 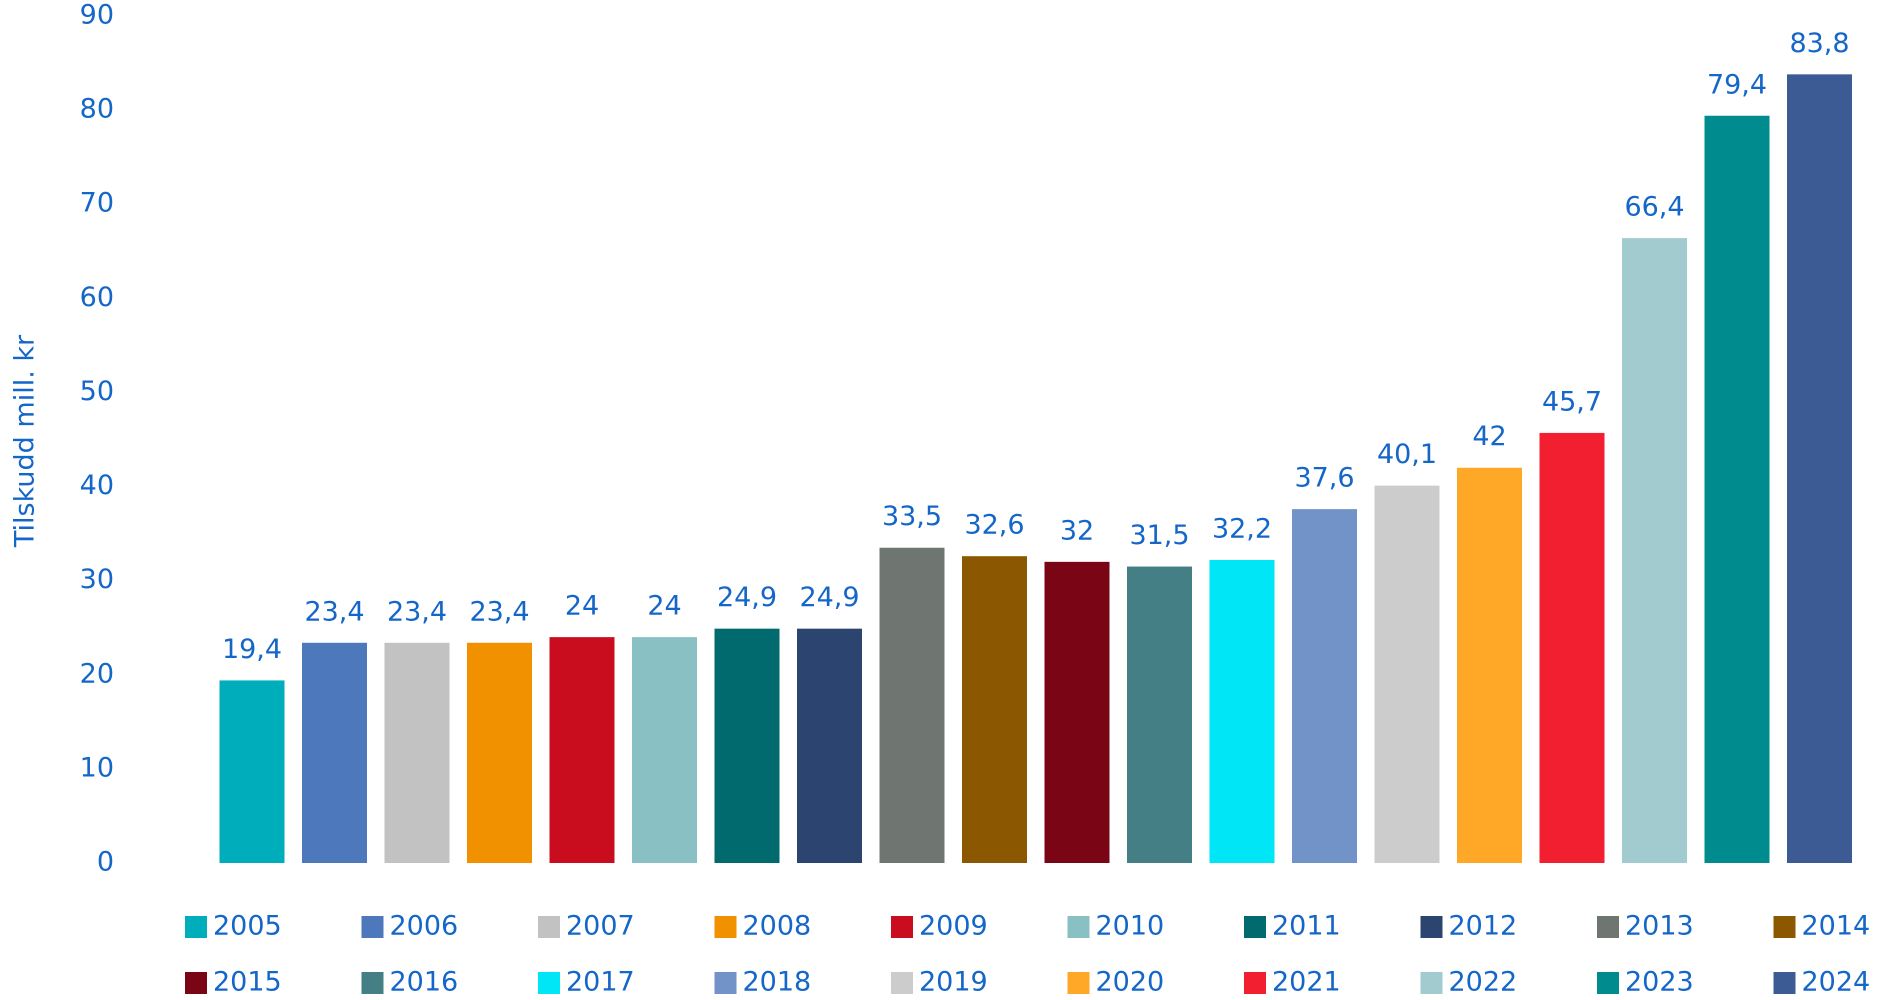 I want to click on legend-label: 2016, so click(x=424, y=982).